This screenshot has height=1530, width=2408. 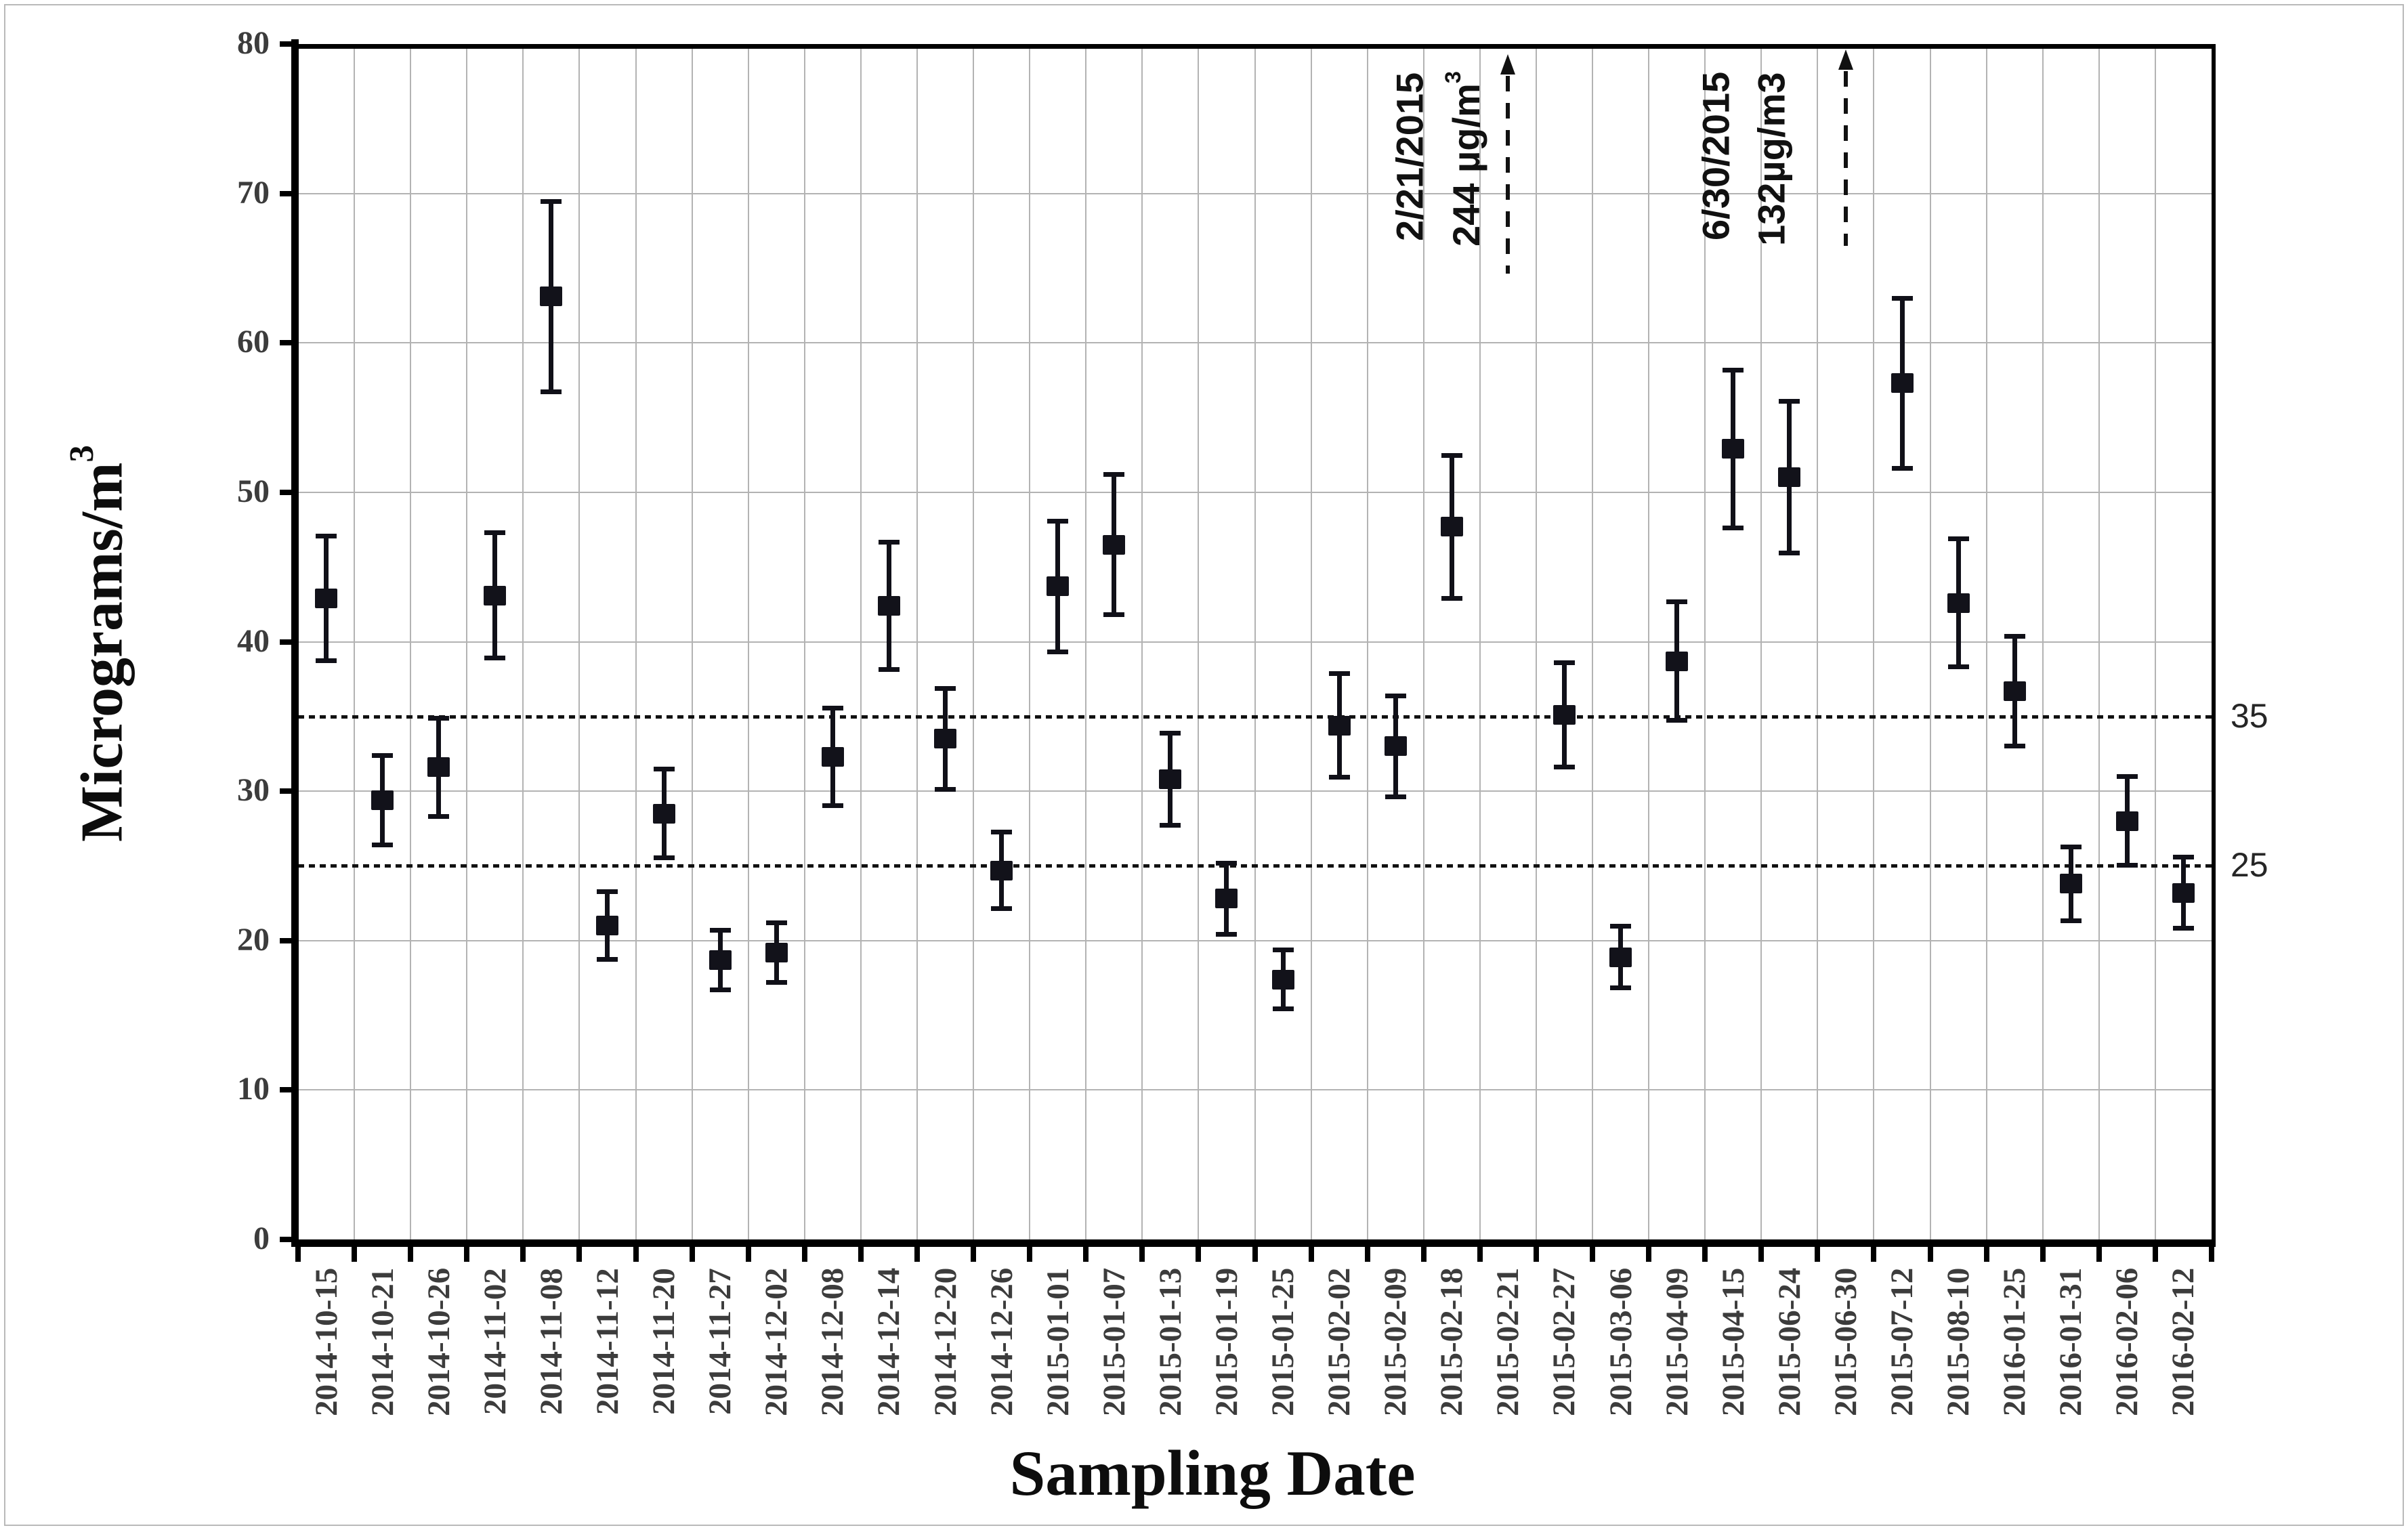 I want to click on annotation-date-label: 6/30/2015, so click(x=1715, y=156).